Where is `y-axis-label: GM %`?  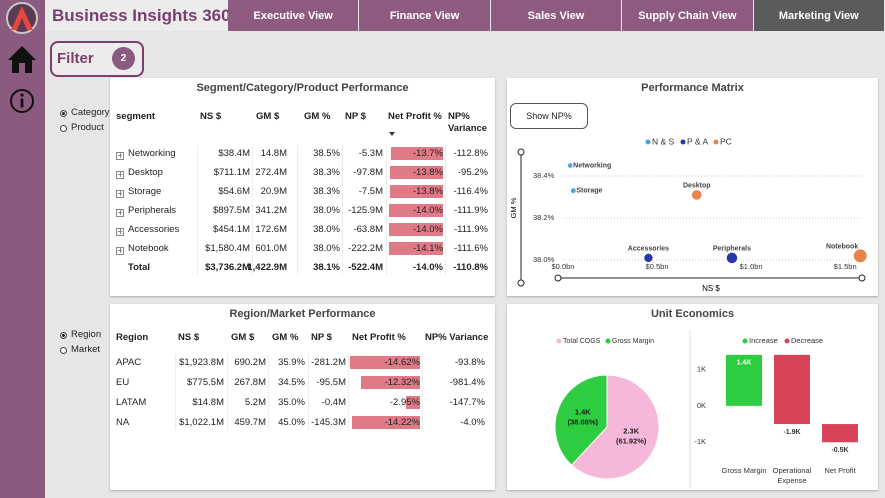 y-axis-label: GM % is located at coordinates (513, 207).